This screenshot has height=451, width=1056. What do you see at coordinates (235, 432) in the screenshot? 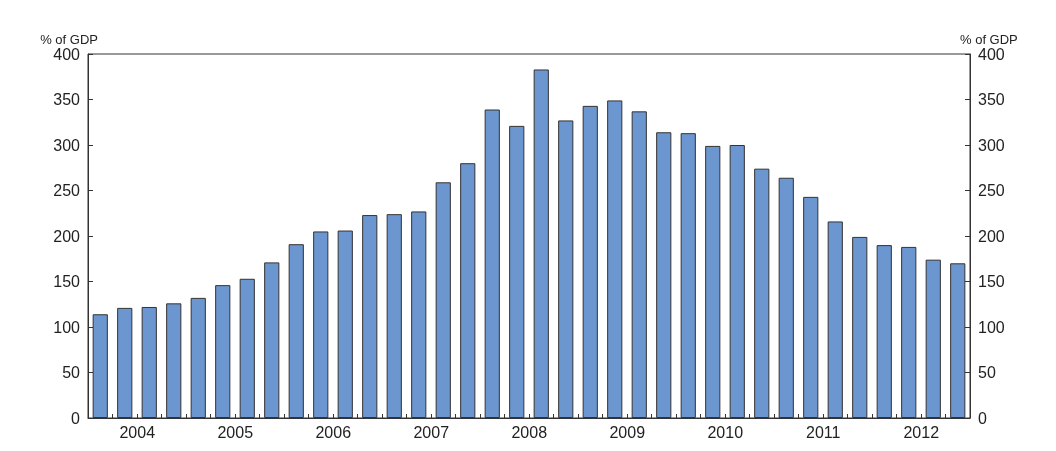
I see `x-tick-label: 2005` at bounding box center [235, 432].